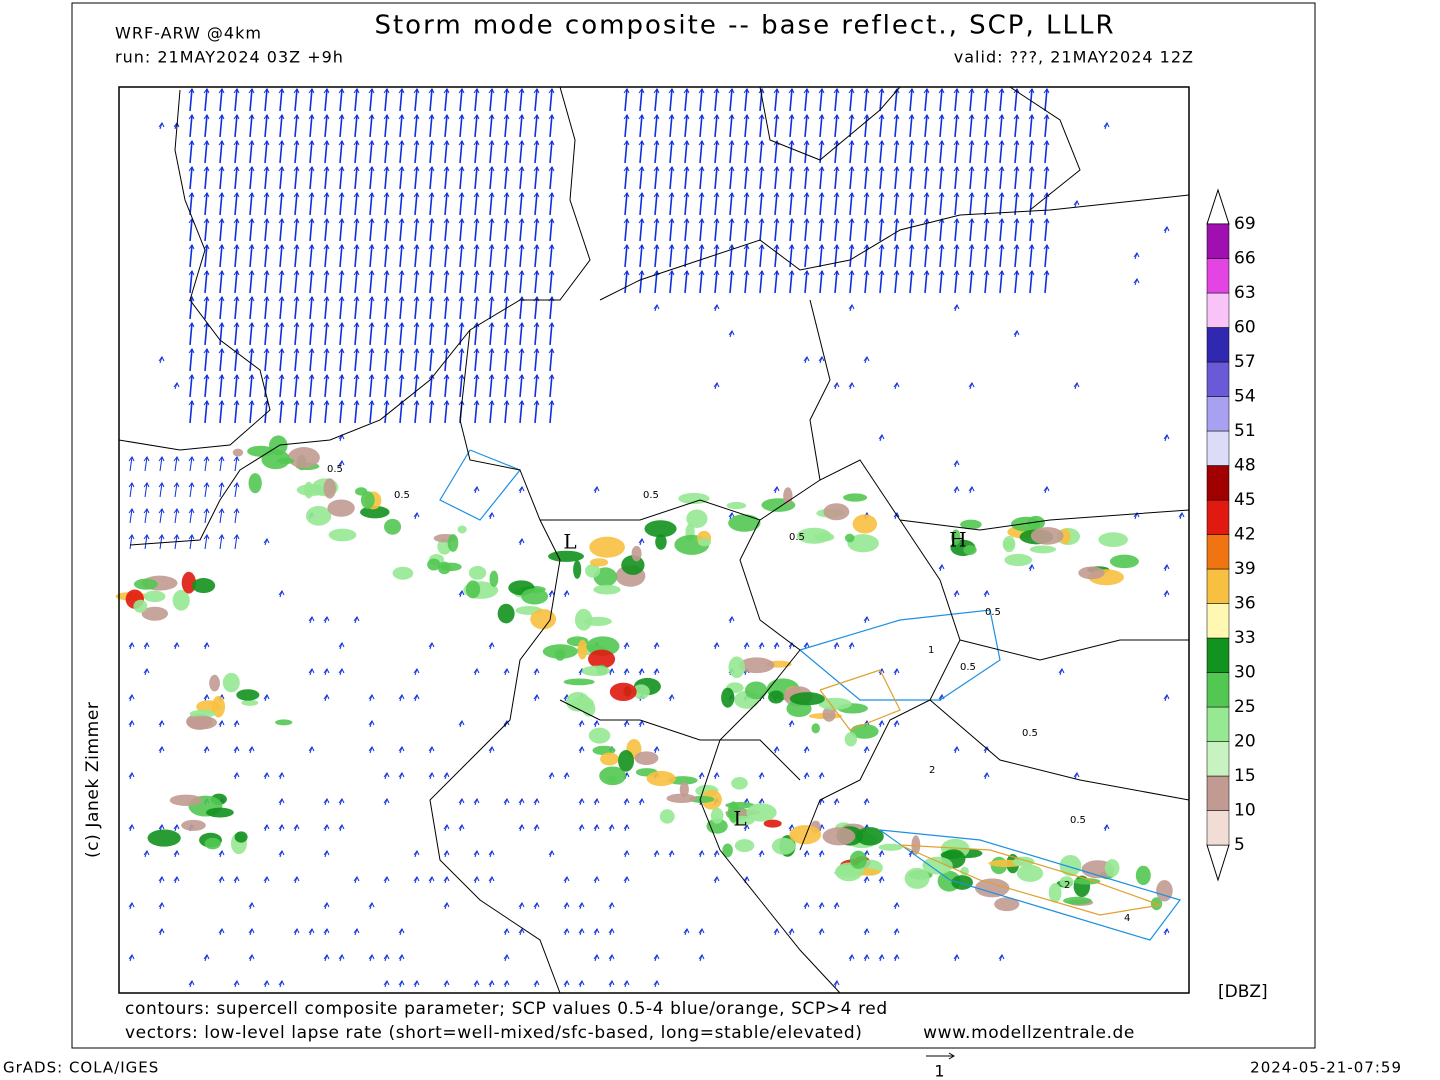  I want to click on software-label: GrADS: COLA/IGES, so click(81, 1068).